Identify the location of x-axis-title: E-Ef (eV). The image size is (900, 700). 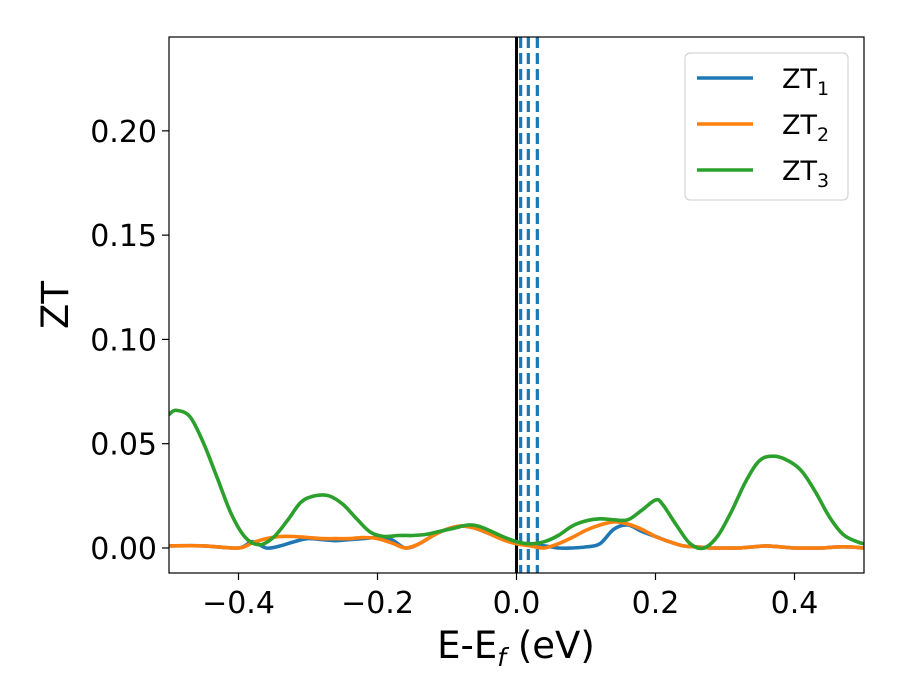
(516, 648).